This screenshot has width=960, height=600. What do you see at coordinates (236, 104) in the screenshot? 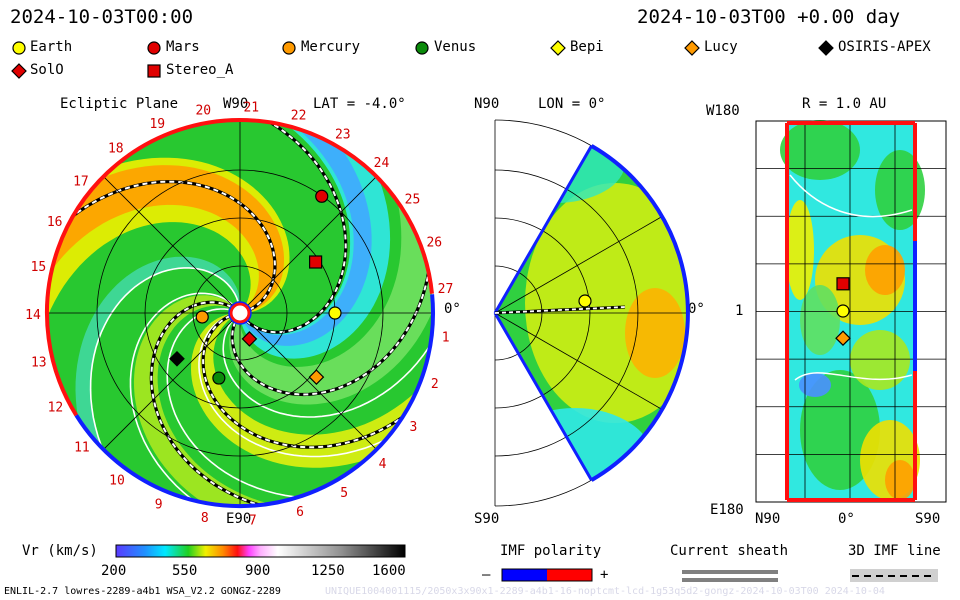
I see `ecliptic-top-label: W90` at bounding box center [236, 104].